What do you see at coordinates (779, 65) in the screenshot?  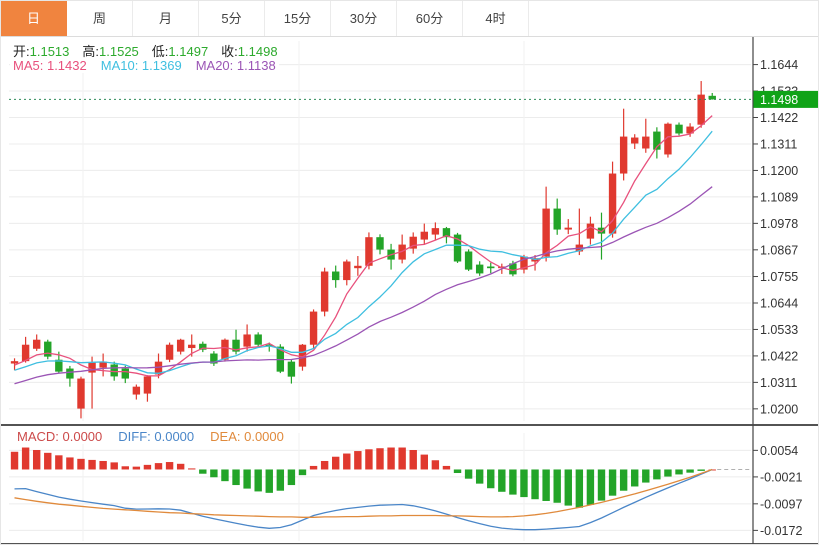 I see `svg-text: 1.1644` at bounding box center [779, 65].